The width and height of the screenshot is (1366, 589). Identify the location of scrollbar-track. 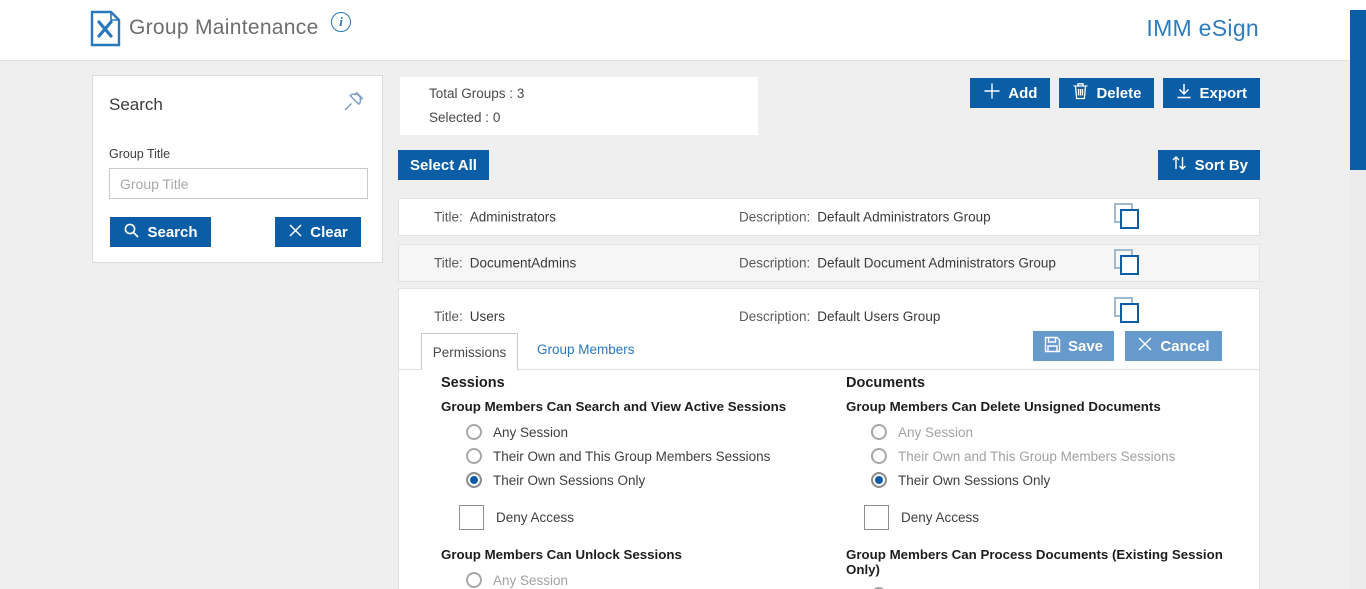
(1358, 325).